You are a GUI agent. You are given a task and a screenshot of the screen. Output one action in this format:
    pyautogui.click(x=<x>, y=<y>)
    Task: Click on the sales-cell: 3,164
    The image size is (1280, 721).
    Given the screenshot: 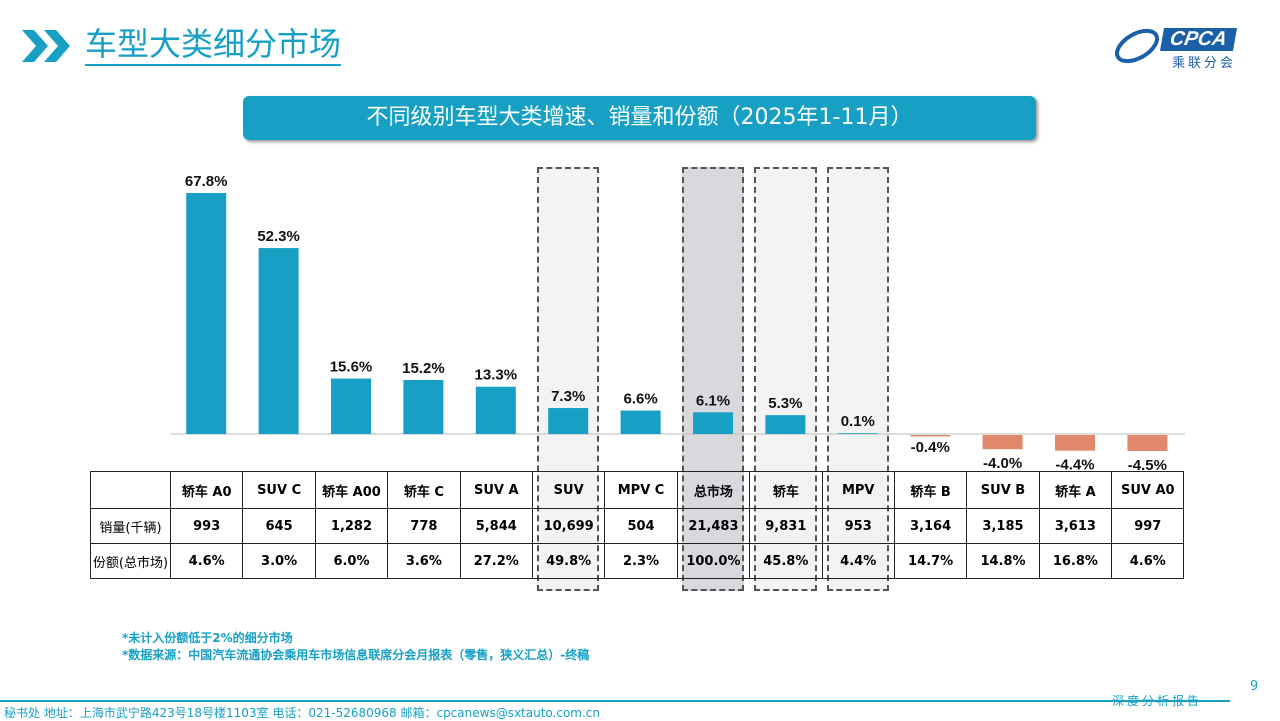 What is the action you would take?
    pyautogui.click(x=930, y=526)
    